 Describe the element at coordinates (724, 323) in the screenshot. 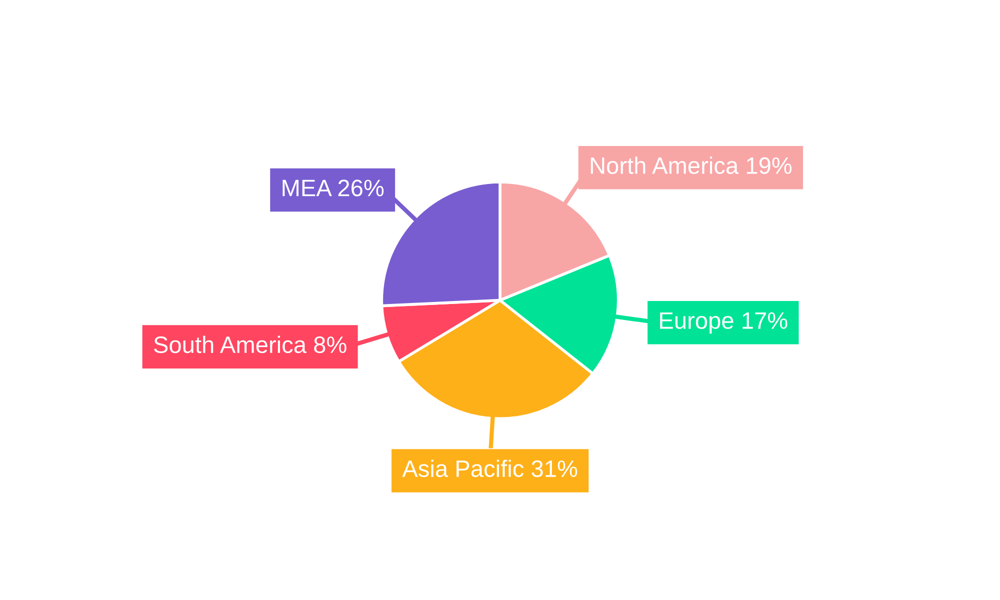

I see `slice-label: Europe 17%` at that location.